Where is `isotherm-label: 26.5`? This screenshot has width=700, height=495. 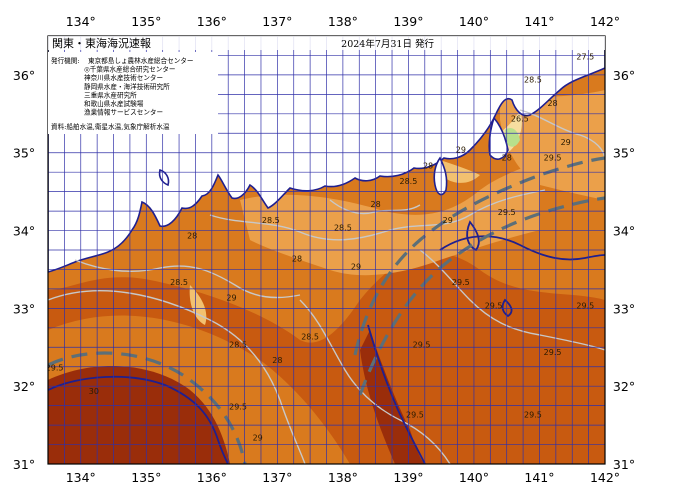 isotherm-label: 26.5 is located at coordinates (520, 119).